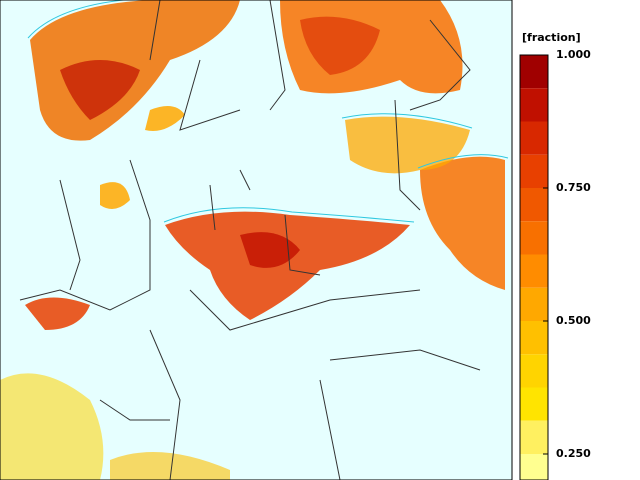  I want to click on colorbar-tick-label: 0.250, so click(573, 453).